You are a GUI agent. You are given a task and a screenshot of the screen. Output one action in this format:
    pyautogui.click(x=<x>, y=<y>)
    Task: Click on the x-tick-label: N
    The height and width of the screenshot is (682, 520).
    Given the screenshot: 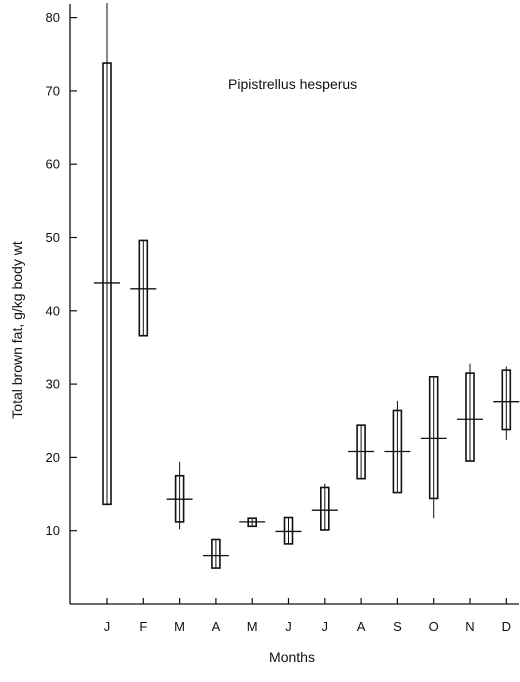 What is the action you would take?
    pyautogui.click(x=469, y=626)
    